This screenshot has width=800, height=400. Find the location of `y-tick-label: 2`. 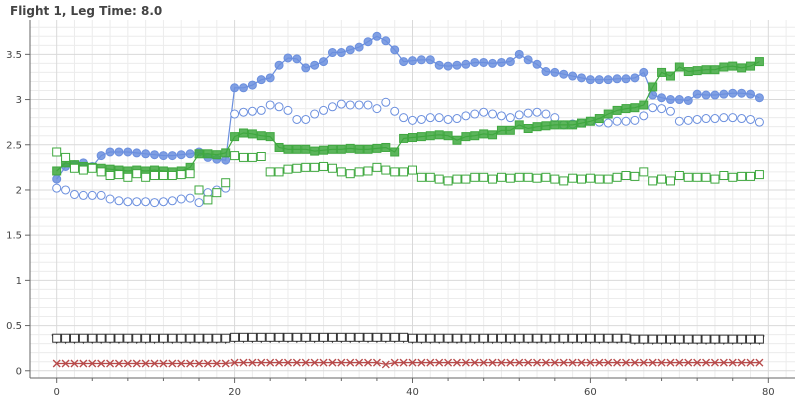

y-tick-label: 2 is located at coordinates (19, 190).